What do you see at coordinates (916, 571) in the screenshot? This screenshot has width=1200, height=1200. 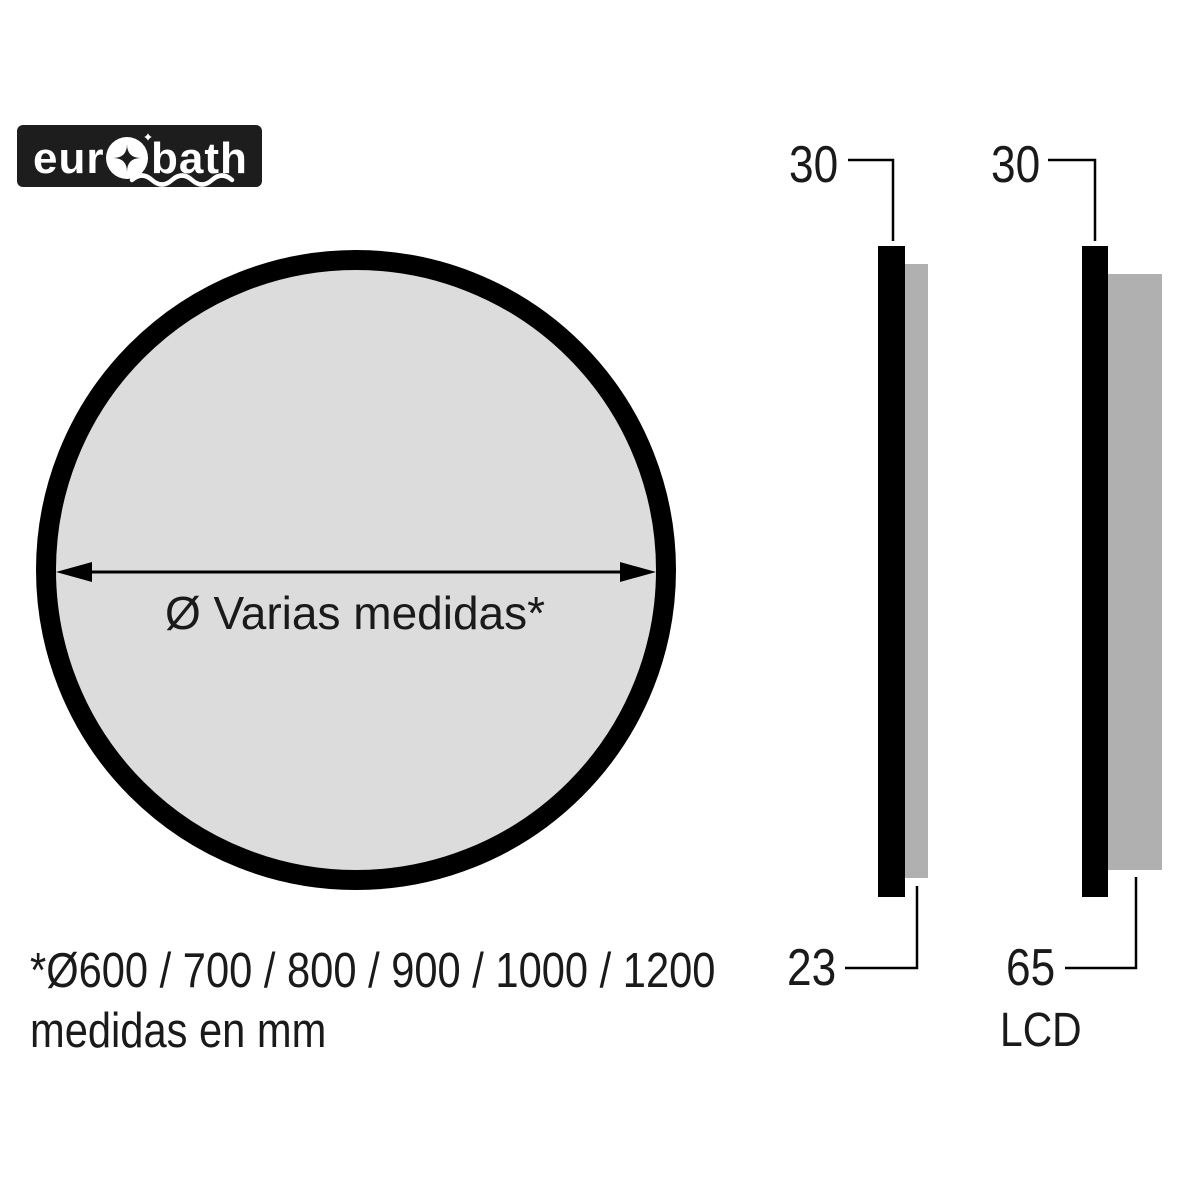 I see `left-profile-panel-bar` at bounding box center [916, 571].